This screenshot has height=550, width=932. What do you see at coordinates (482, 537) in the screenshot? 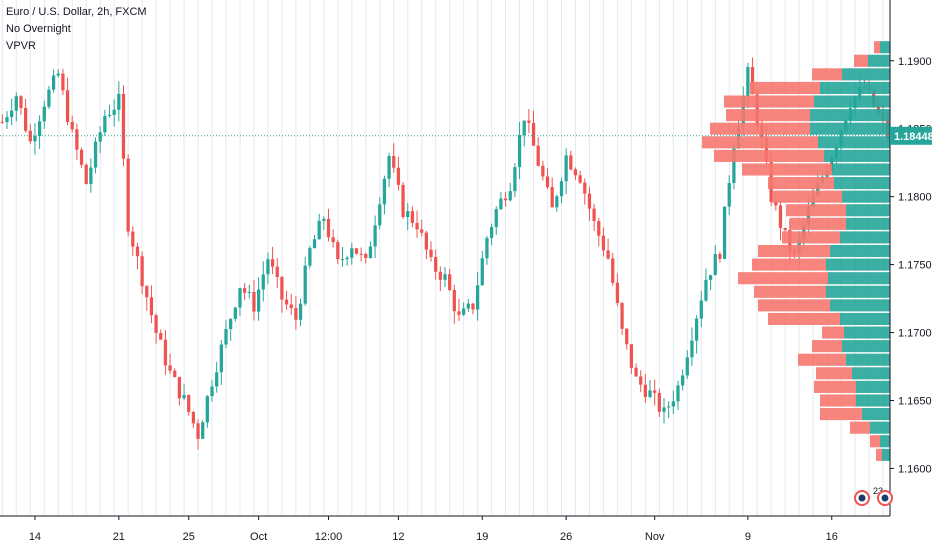
I see `x-tick-label: 19` at bounding box center [482, 537].